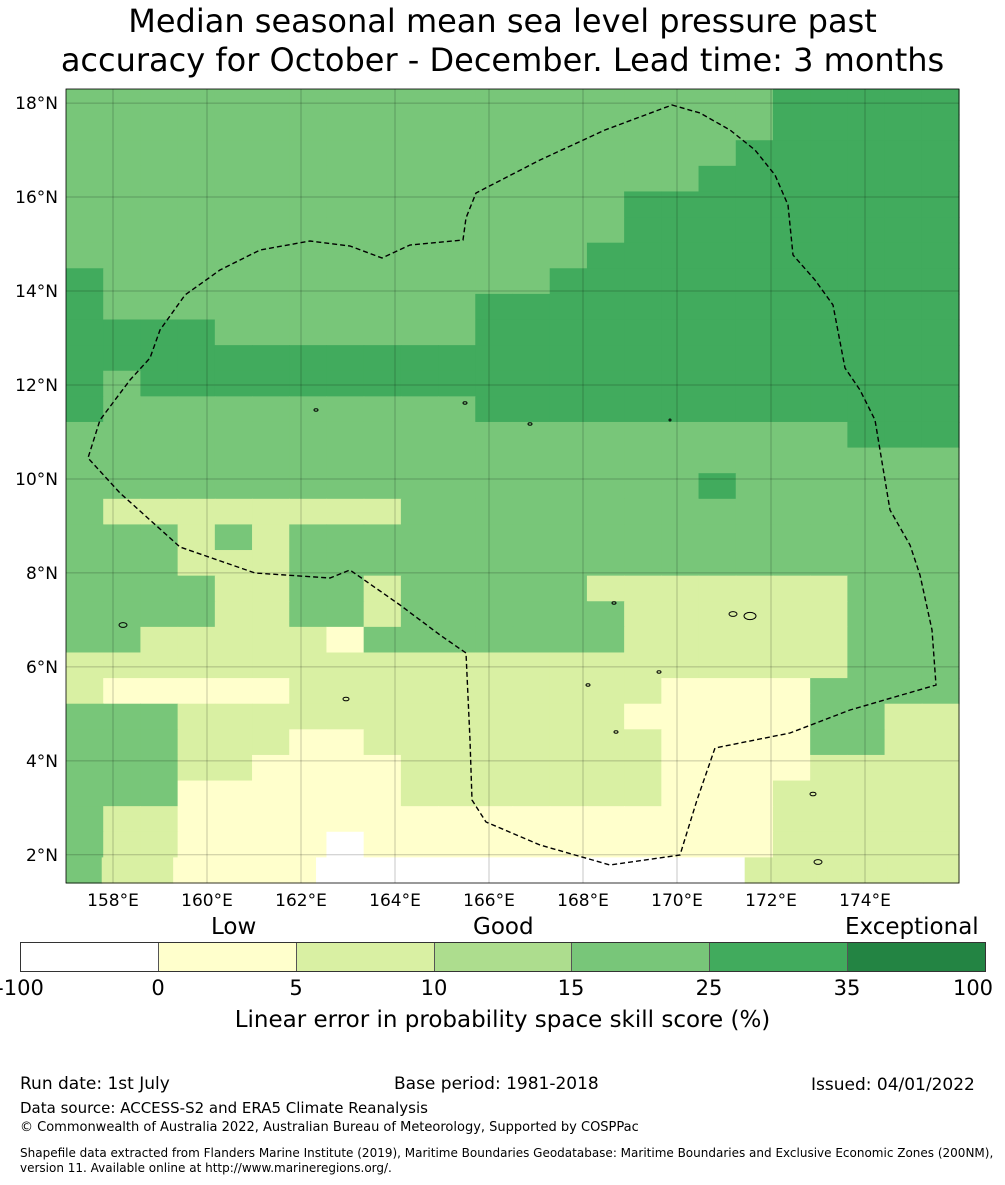 The height and width of the screenshot is (1185, 1005). What do you see at coordinates (616, 732) in the screenshot?
I see `island-outline` at bounding box center [616, 732].